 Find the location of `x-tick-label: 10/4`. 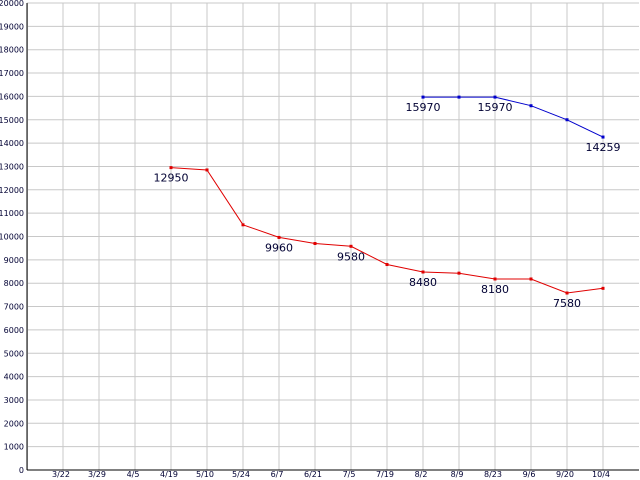

x-tick-label: 10/4 is located at coordinates (601, 474).